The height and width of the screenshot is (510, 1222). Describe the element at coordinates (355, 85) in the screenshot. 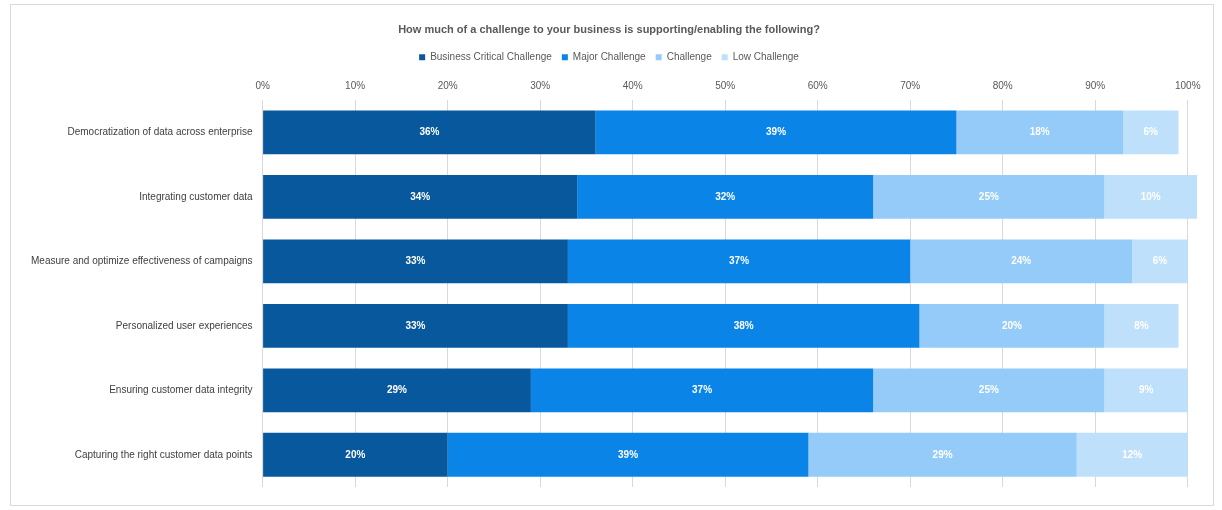

I see `x-tick-label: 10%` at that location.